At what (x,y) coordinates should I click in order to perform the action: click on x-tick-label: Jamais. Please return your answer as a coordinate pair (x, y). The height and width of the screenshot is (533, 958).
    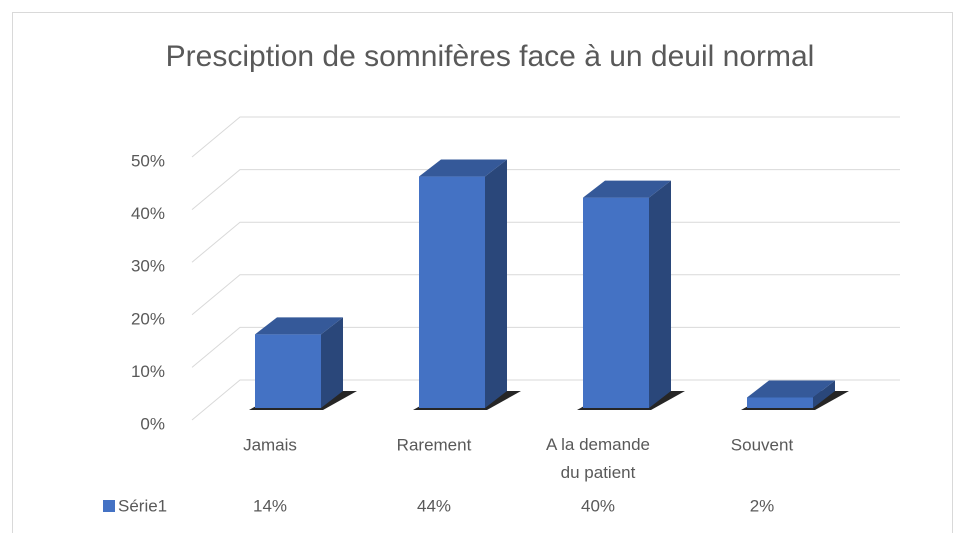
    Looking at the image, I should click on (270, 444).